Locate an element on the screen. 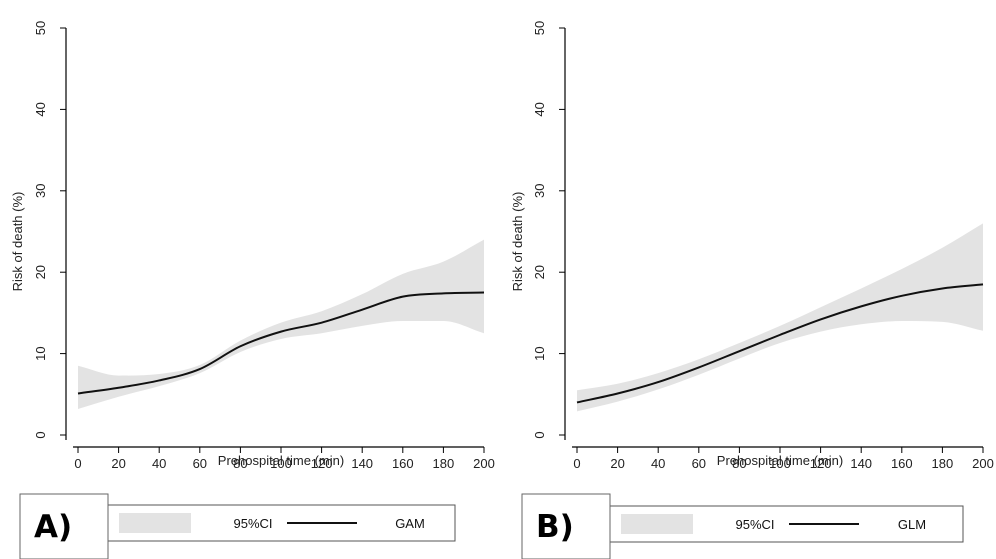 This screenshot has width=996, height=559. series-line-glm is located at coordinates (780, 343).